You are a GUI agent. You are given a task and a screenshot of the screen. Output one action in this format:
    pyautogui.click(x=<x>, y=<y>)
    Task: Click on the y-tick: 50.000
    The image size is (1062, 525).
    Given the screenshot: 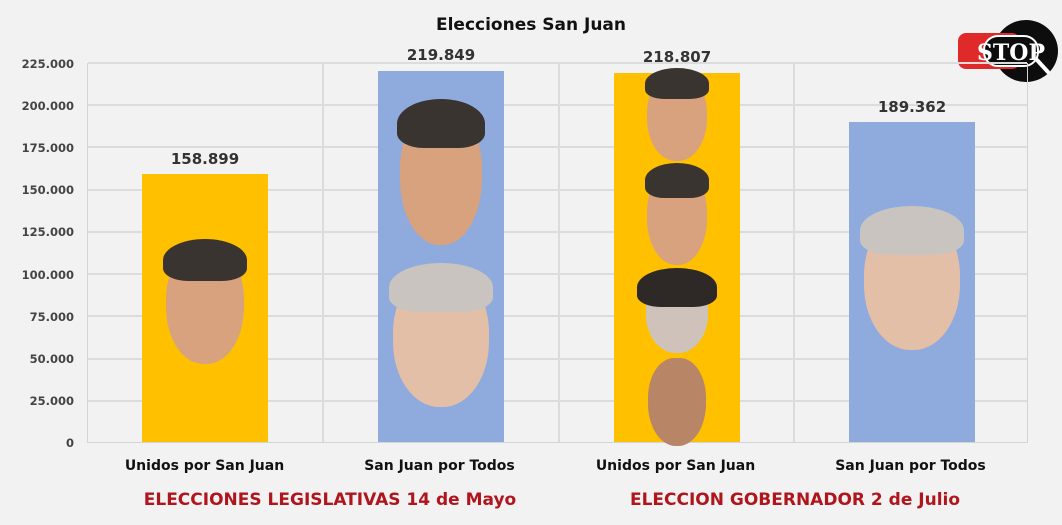 What is the action you would take?
    pyautogui.click(x=51, y=359)
    